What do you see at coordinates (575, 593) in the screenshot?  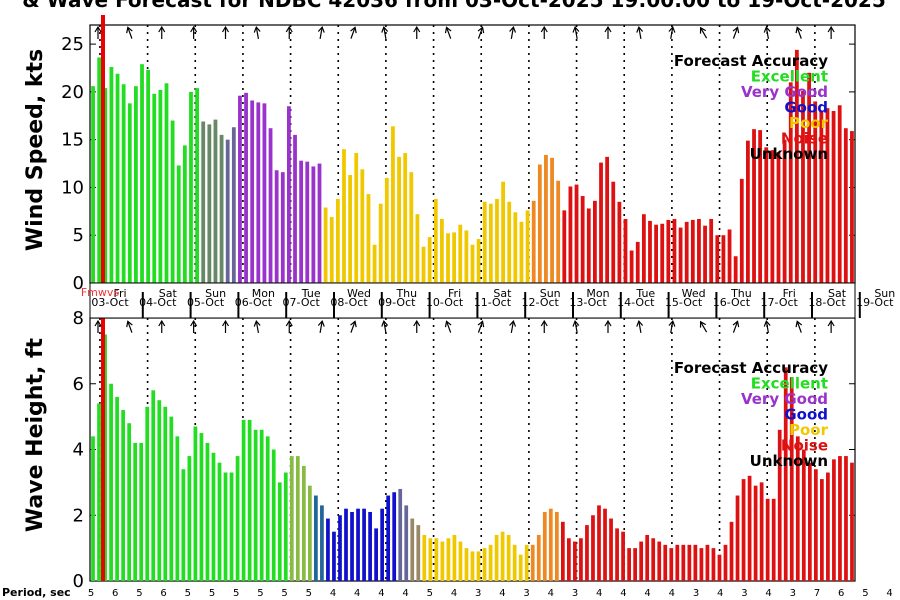 I see `period-value: 3` at bounding box center [575, 593].